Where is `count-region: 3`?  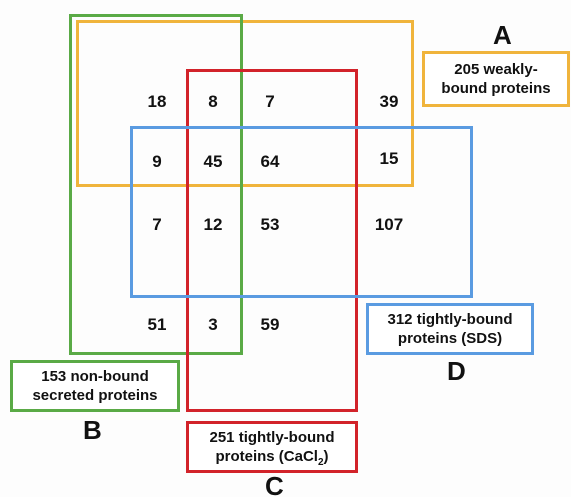
count-region: 3 is located at coordinates (213, 324).